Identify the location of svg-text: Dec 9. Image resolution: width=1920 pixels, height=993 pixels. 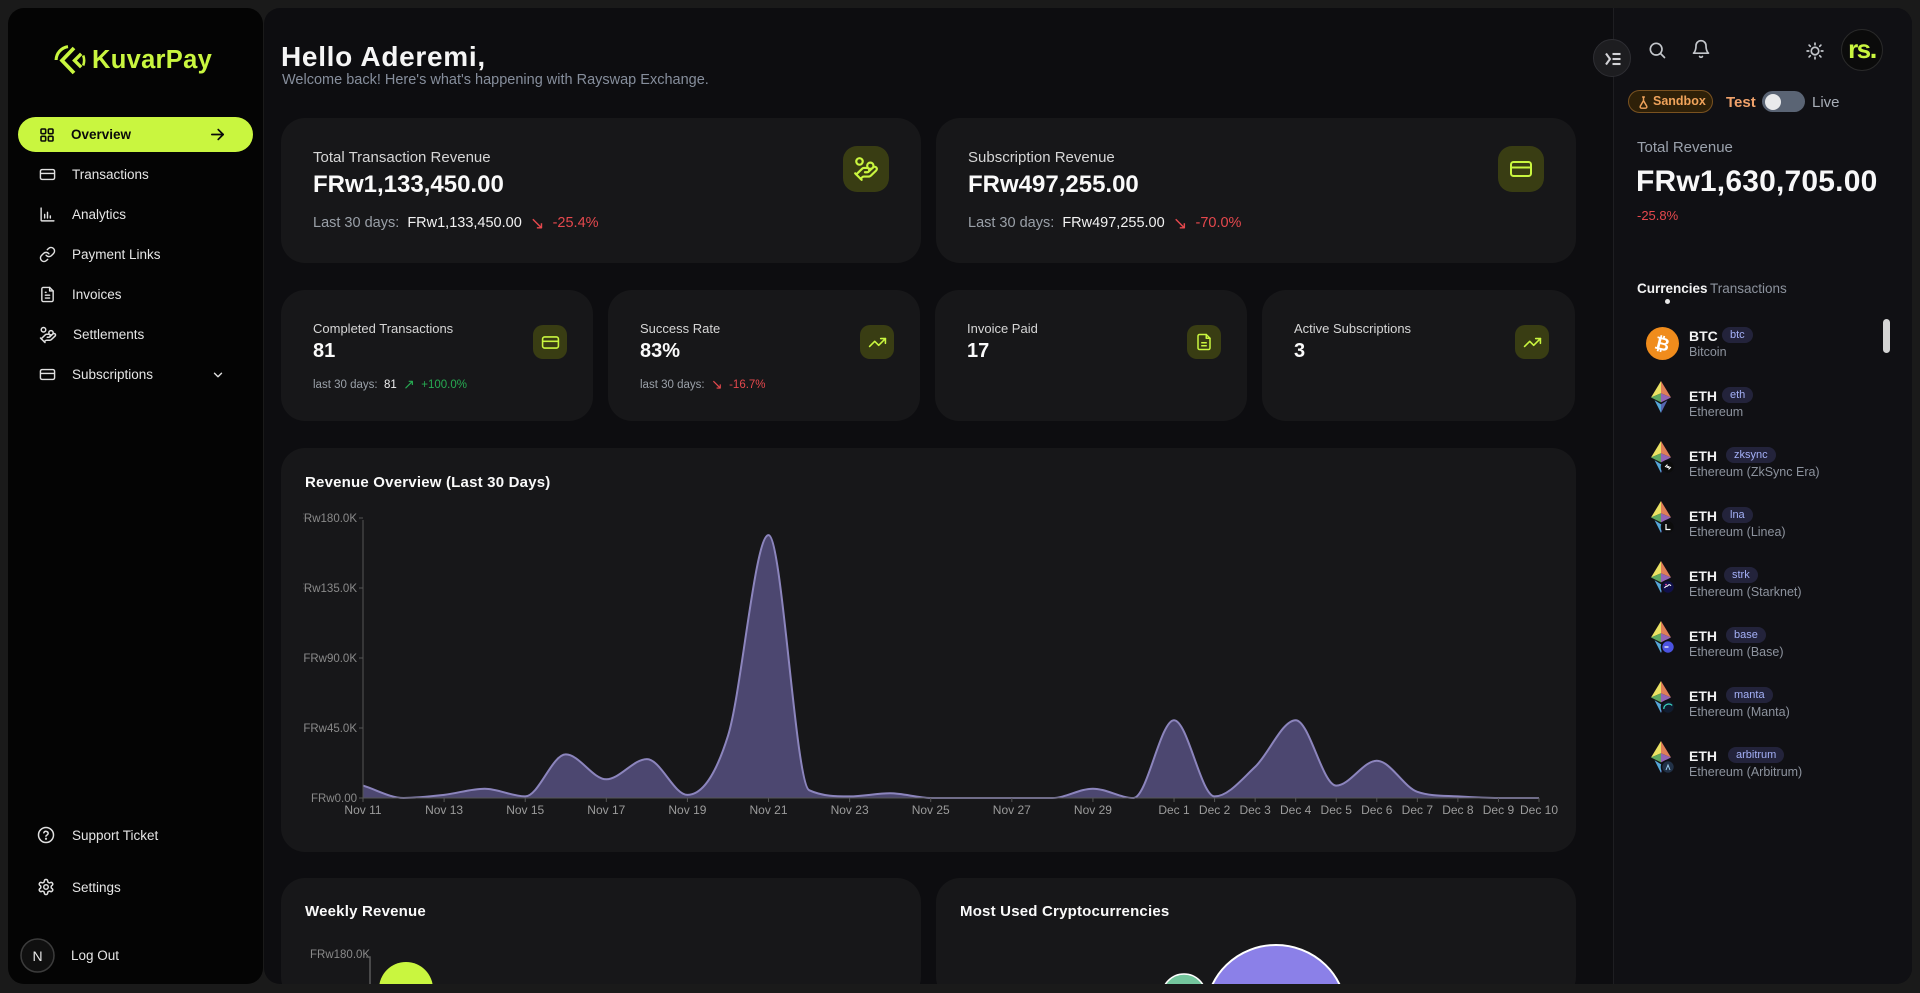
(1499, 810).